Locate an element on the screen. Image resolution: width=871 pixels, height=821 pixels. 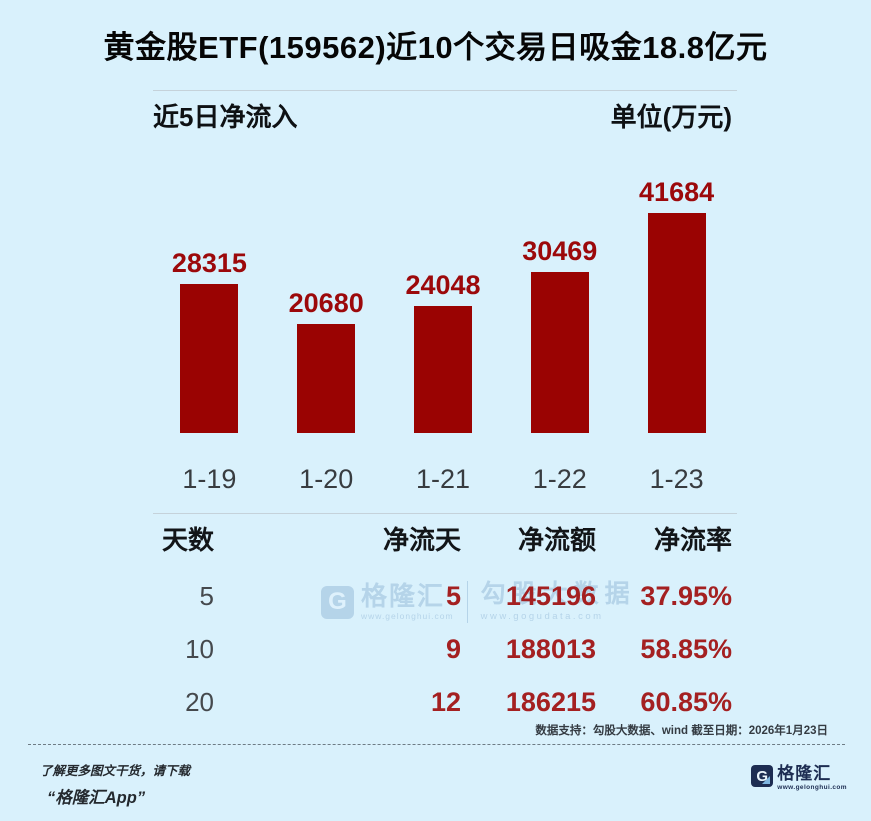
bar-value-label: 24048 is located at coordinates (443, 285).